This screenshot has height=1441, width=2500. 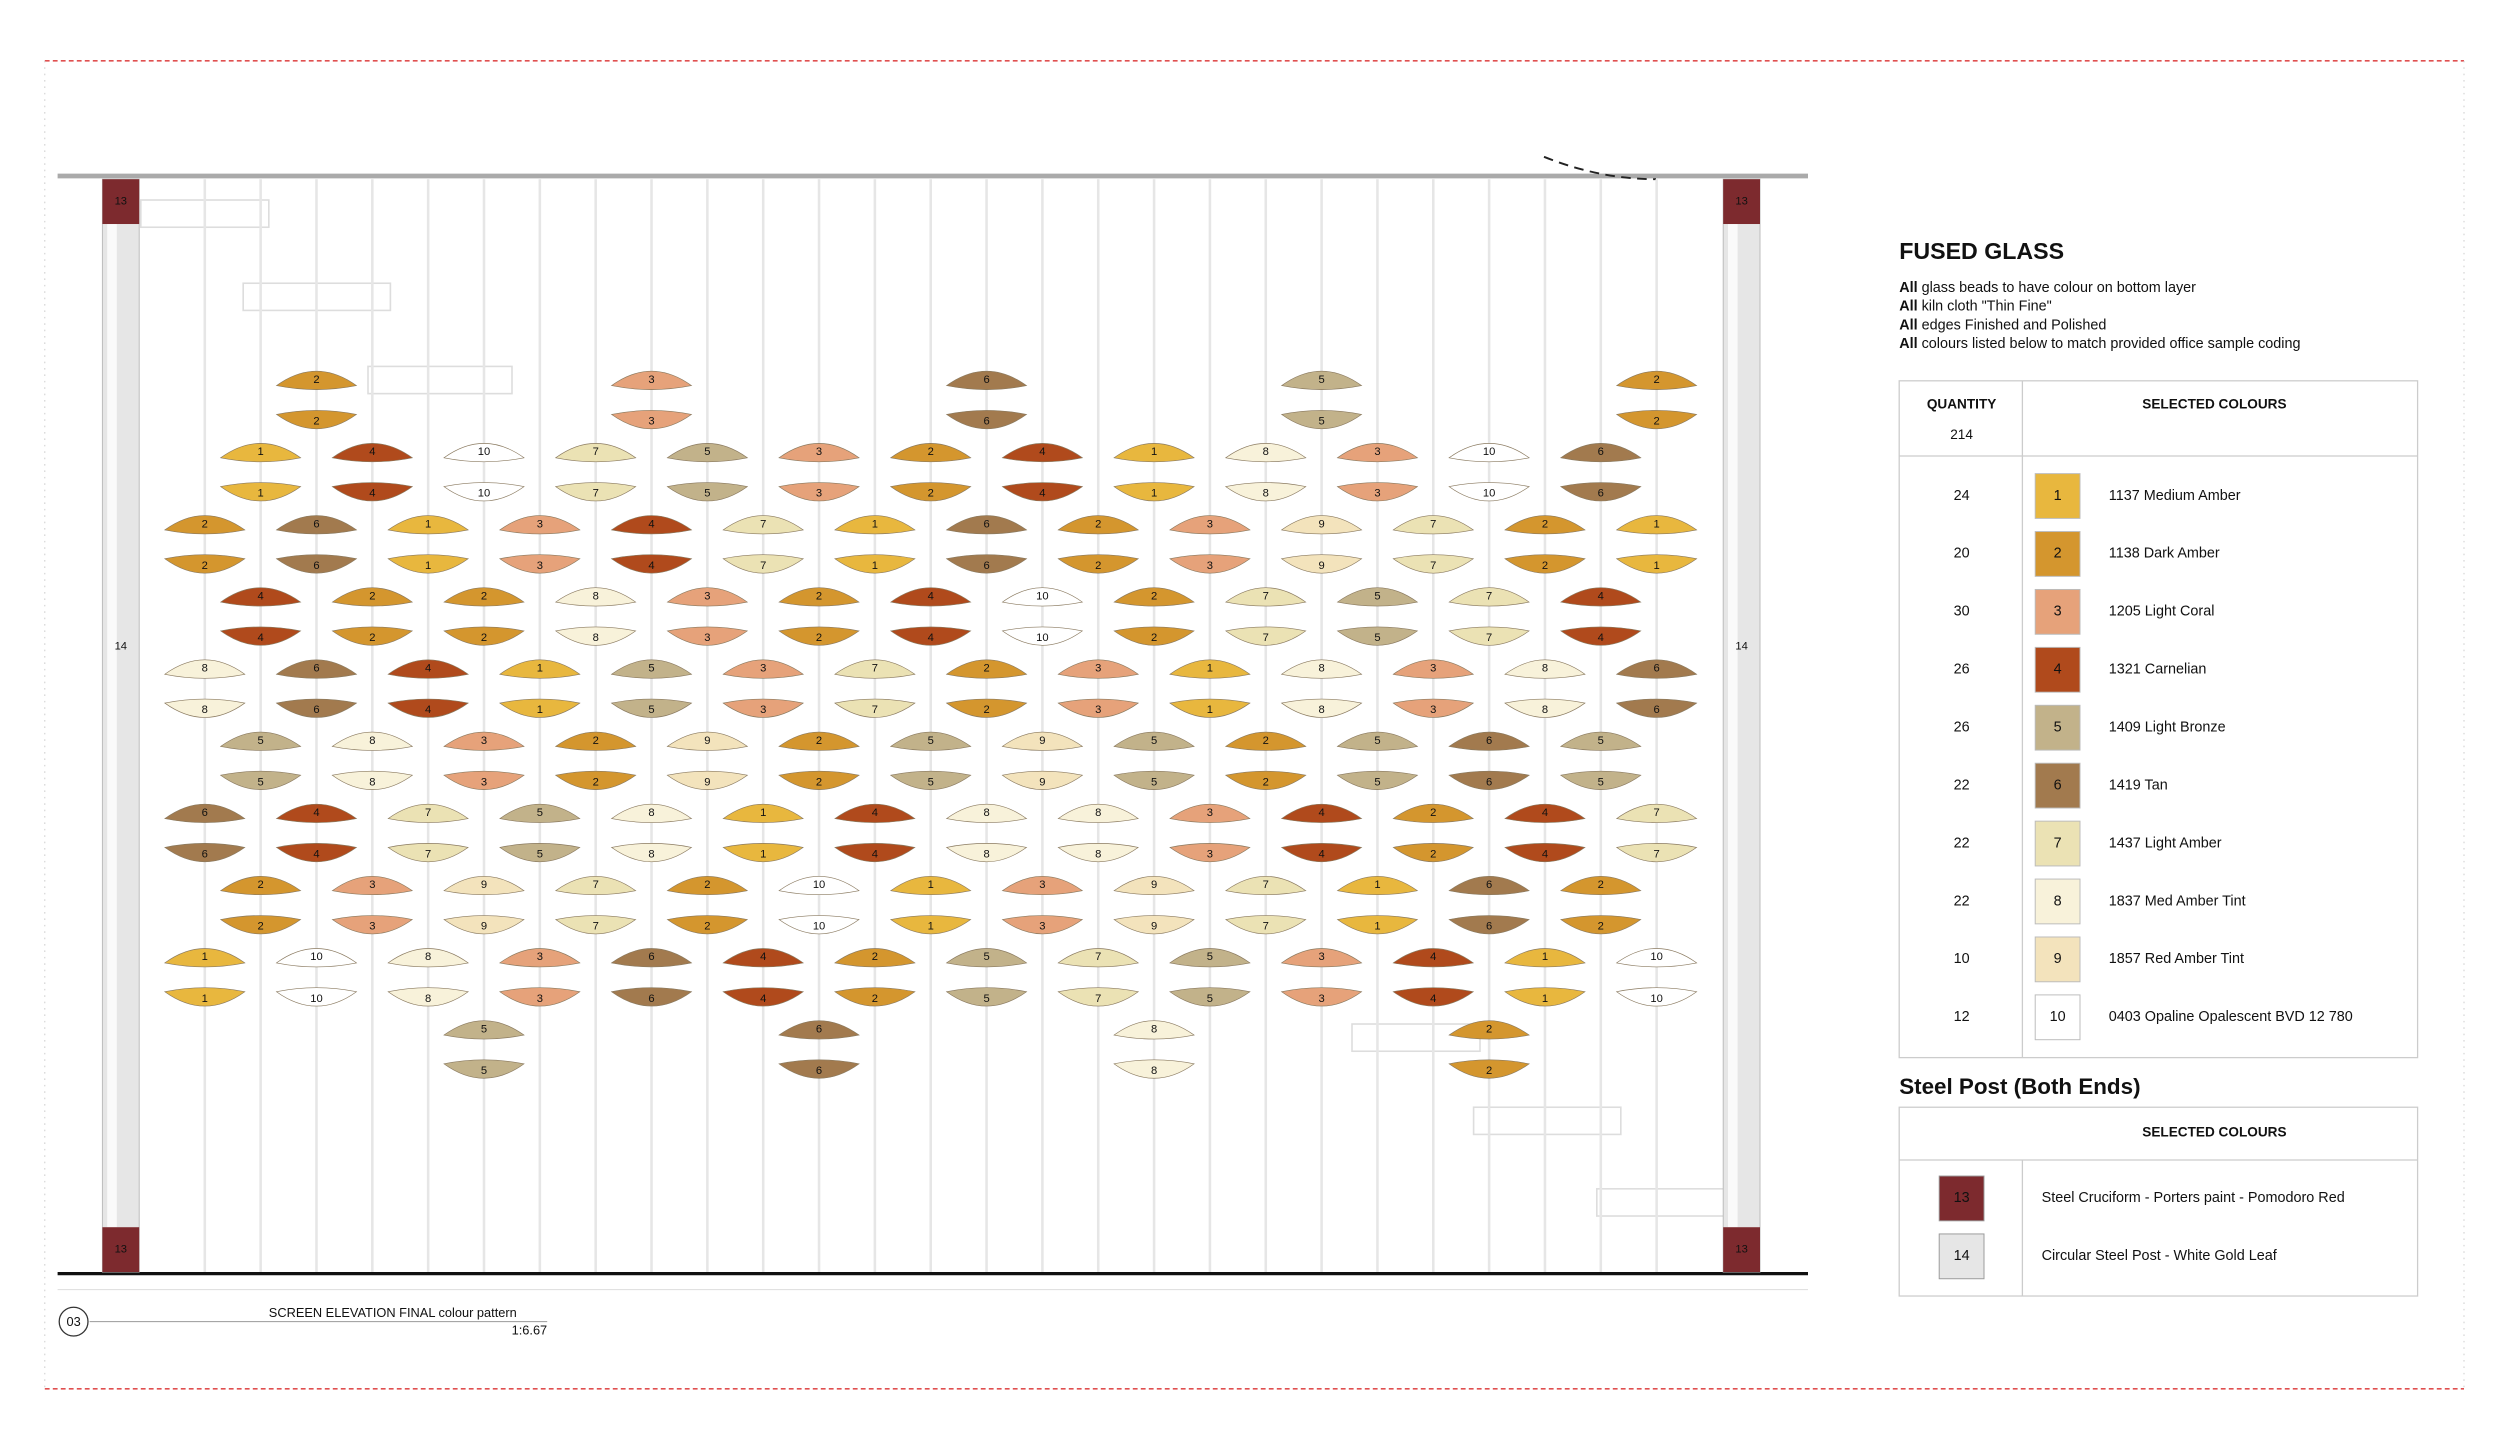 I want to click on post-highlight, so click(x=1733, y=726).